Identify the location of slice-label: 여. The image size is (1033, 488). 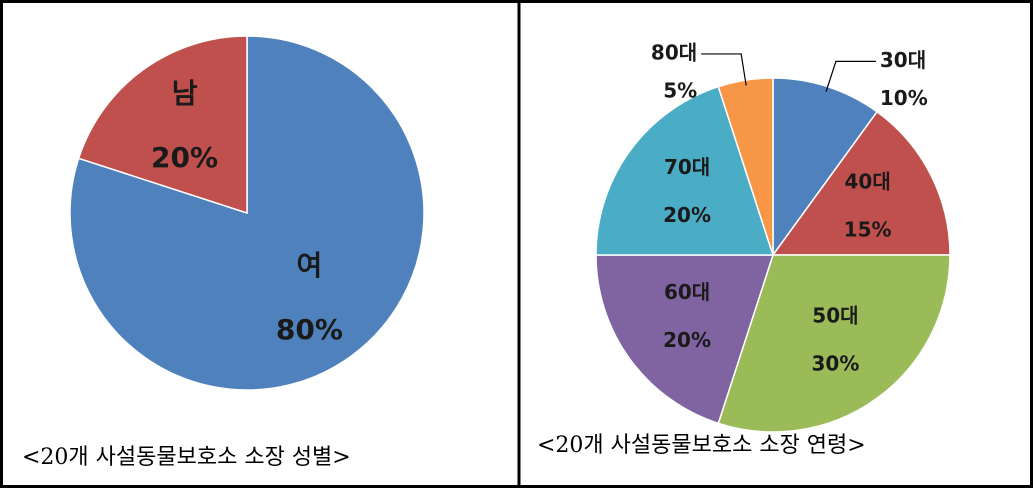
(310, 265).